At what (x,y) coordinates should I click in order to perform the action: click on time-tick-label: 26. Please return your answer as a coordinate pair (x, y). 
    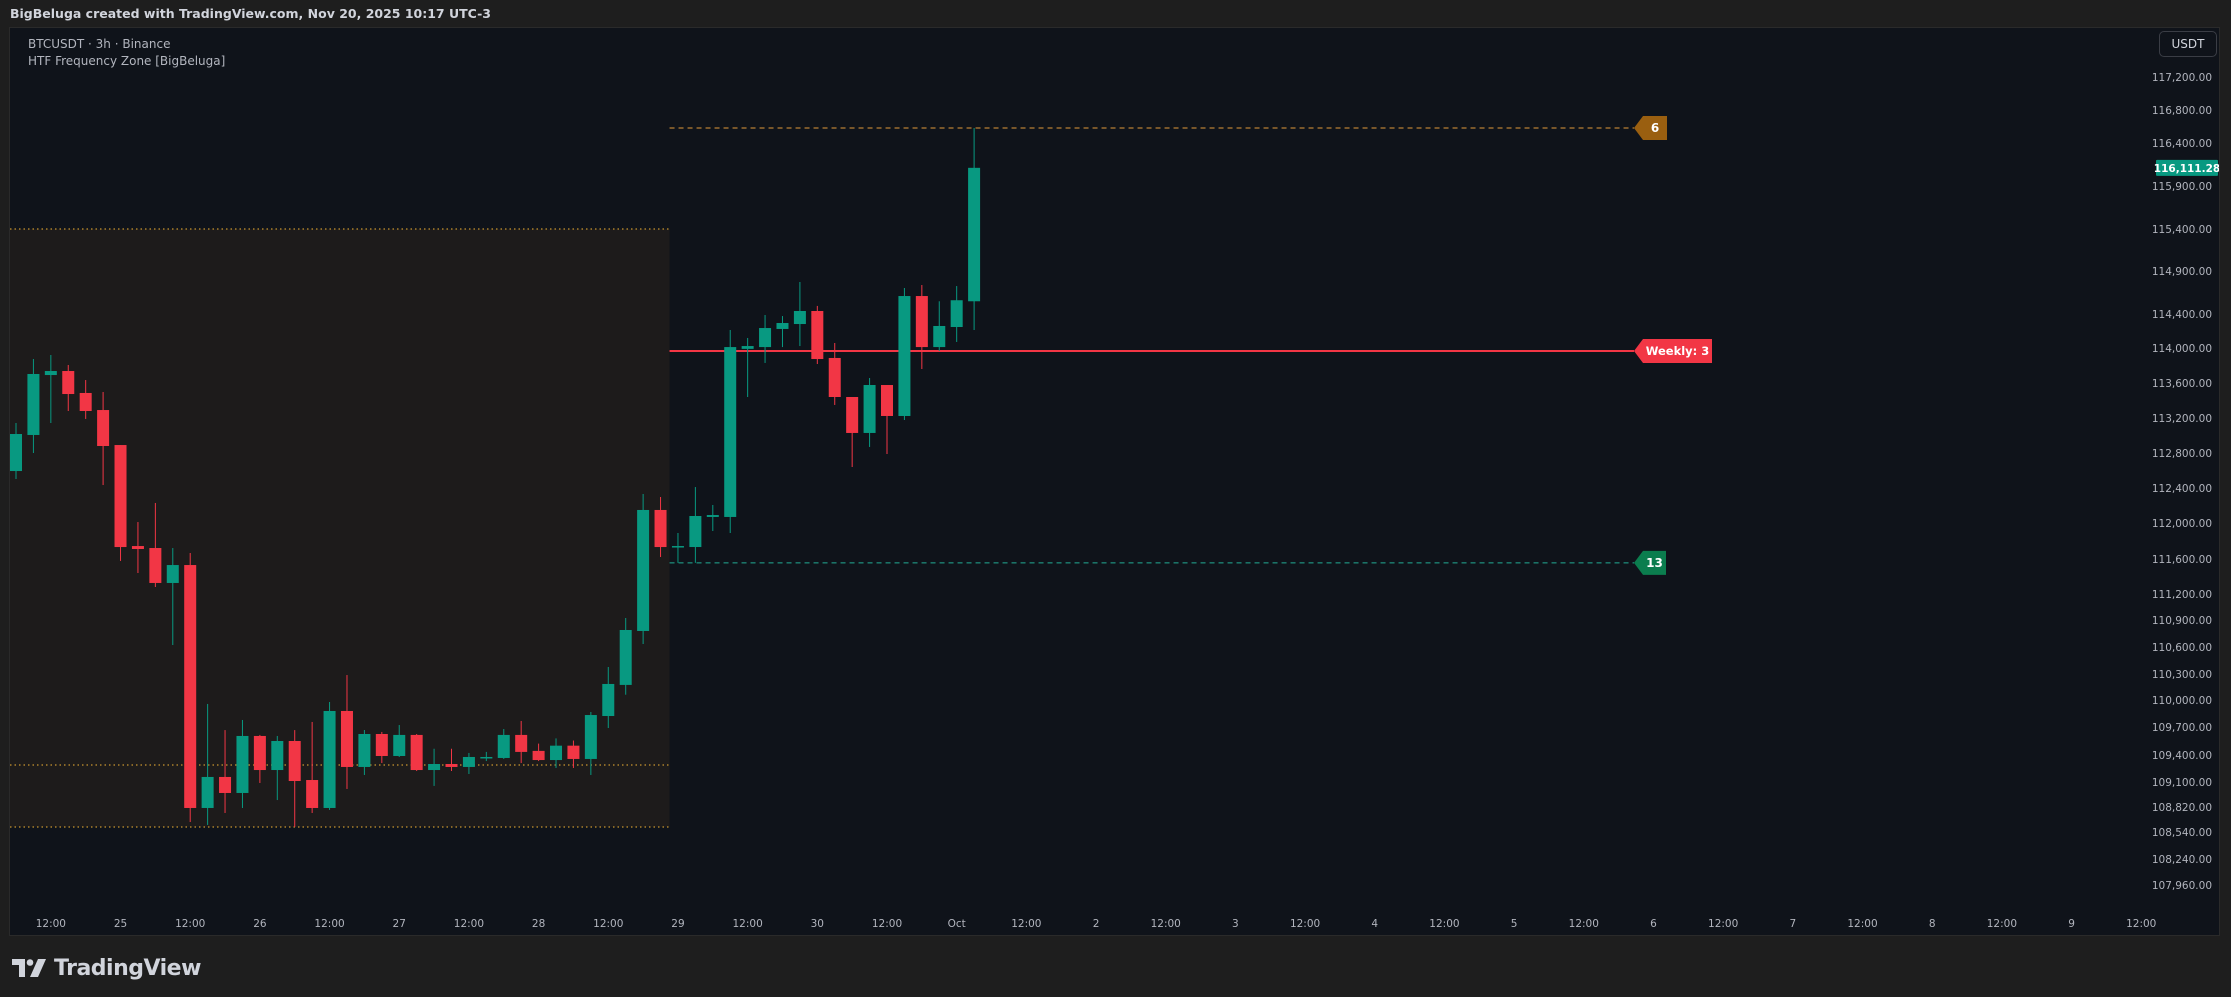
    Looking at the image, I should click on (260, 924).